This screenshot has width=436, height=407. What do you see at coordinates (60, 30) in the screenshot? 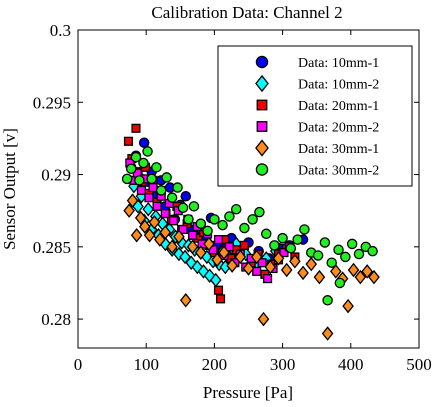
I see `y-tick-label: 0.3` at bounding box center [60, 30].